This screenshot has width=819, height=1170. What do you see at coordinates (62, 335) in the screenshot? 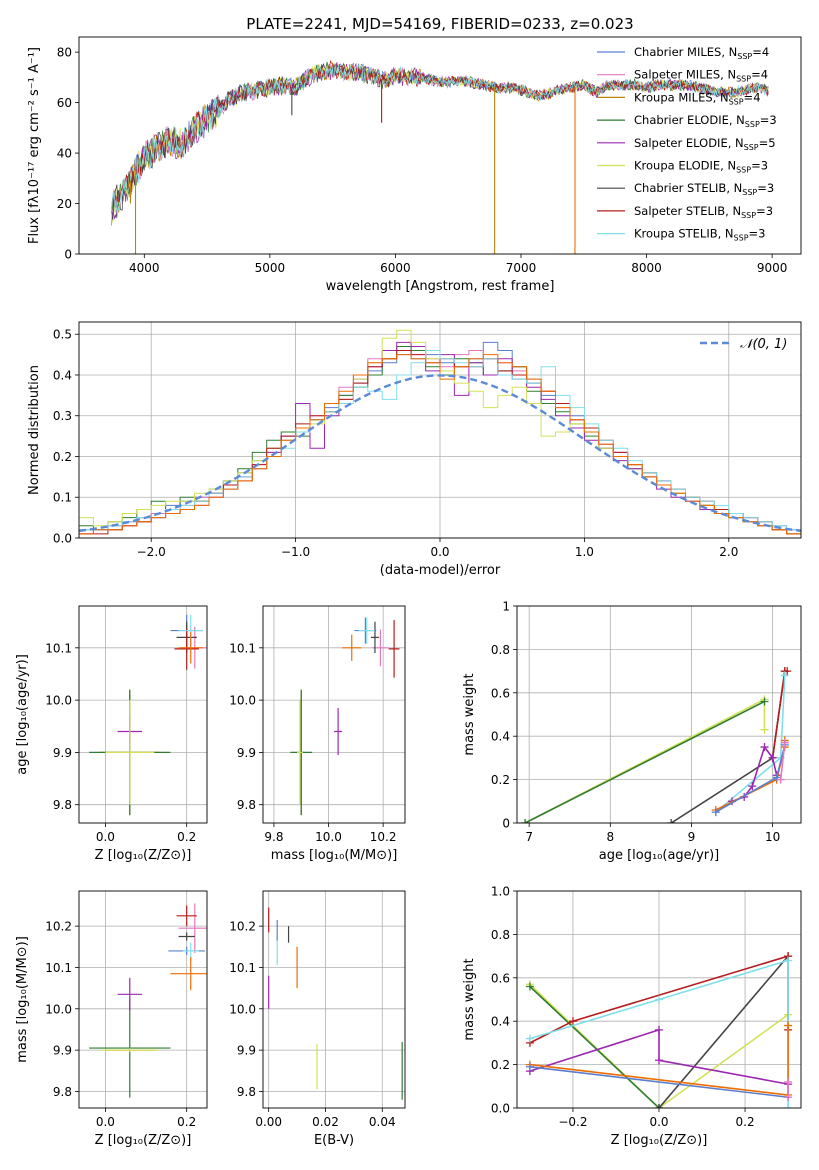
I see `y-tick-label: 0.5` at bounding box center [62, 335].